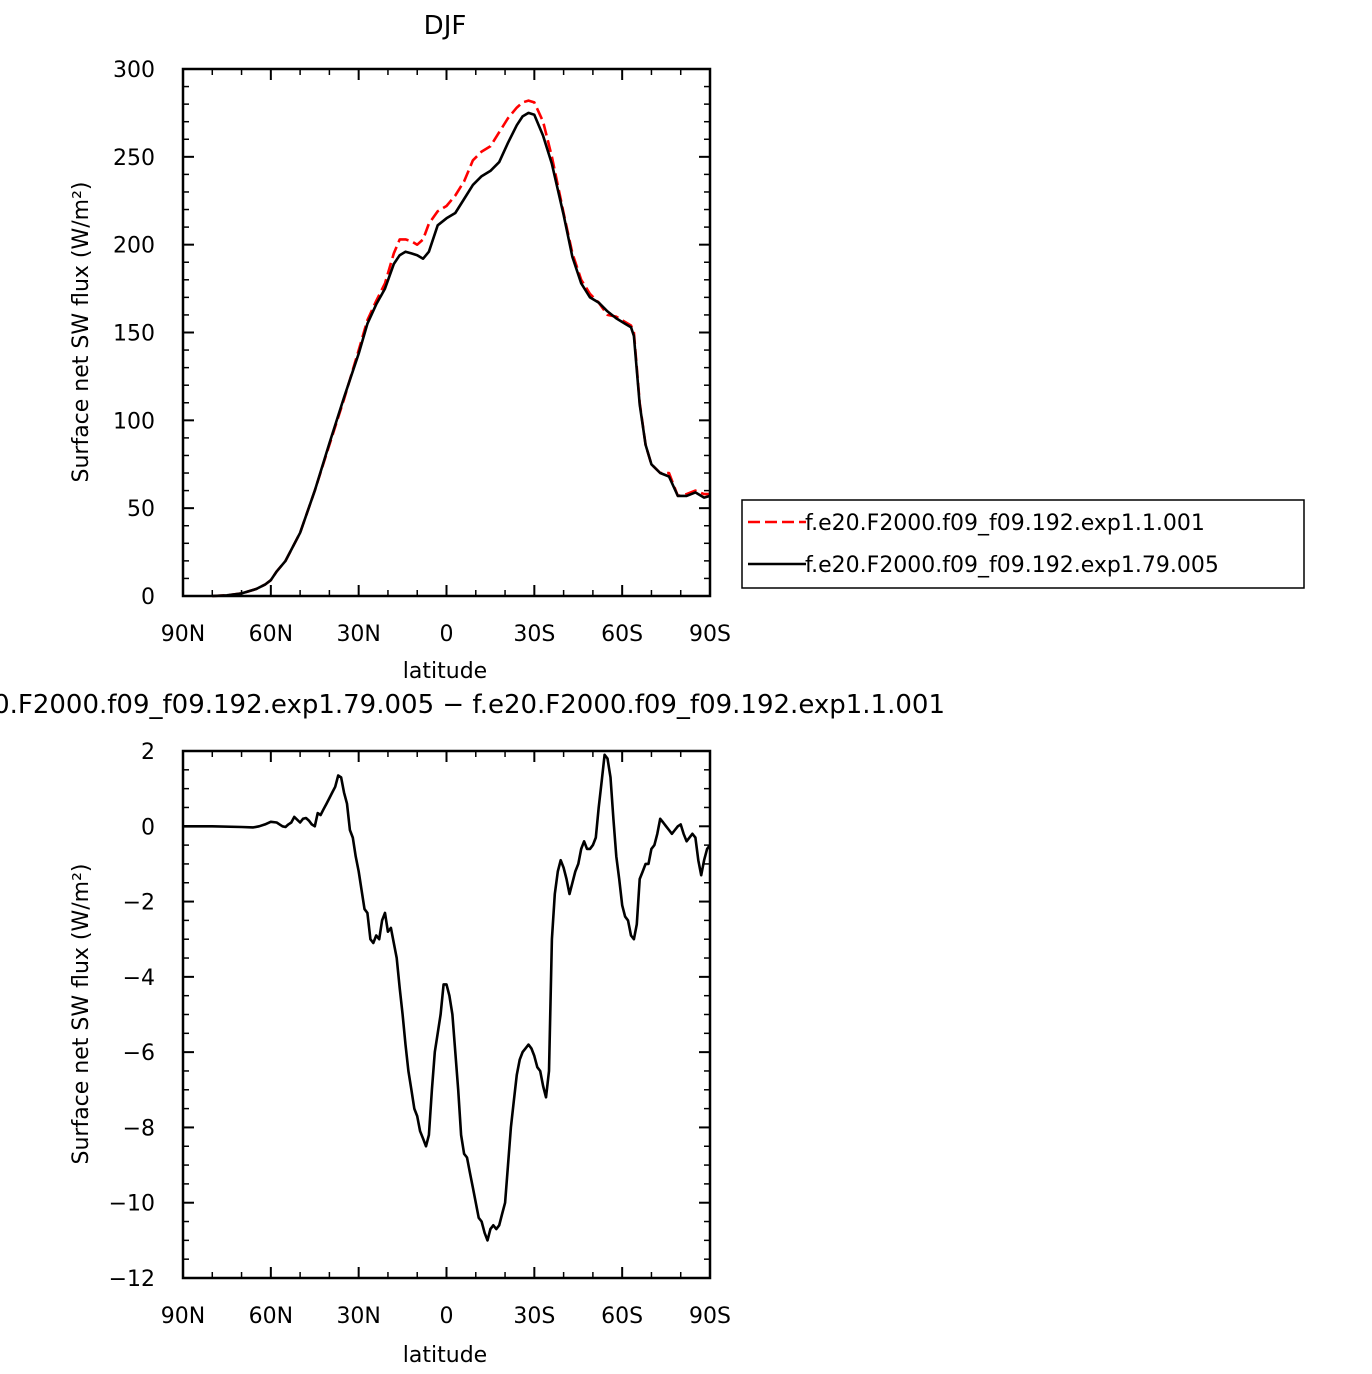  I want to click on bottom-y-axis-title: Surface net SW flux (W/m²), so click(81, 1013).